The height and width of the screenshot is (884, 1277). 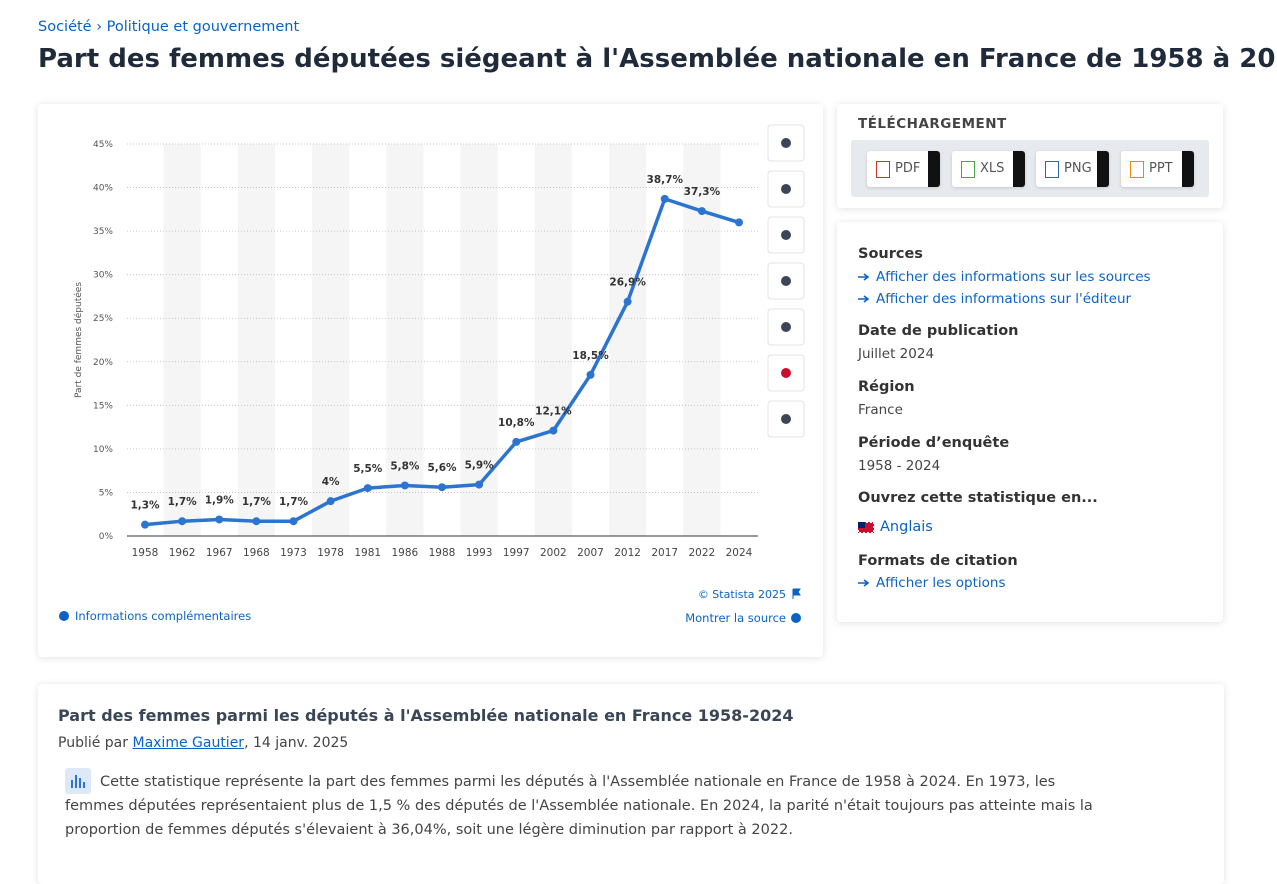 I want to click on y-tick-label: 5%, so click(x=106, y=493).